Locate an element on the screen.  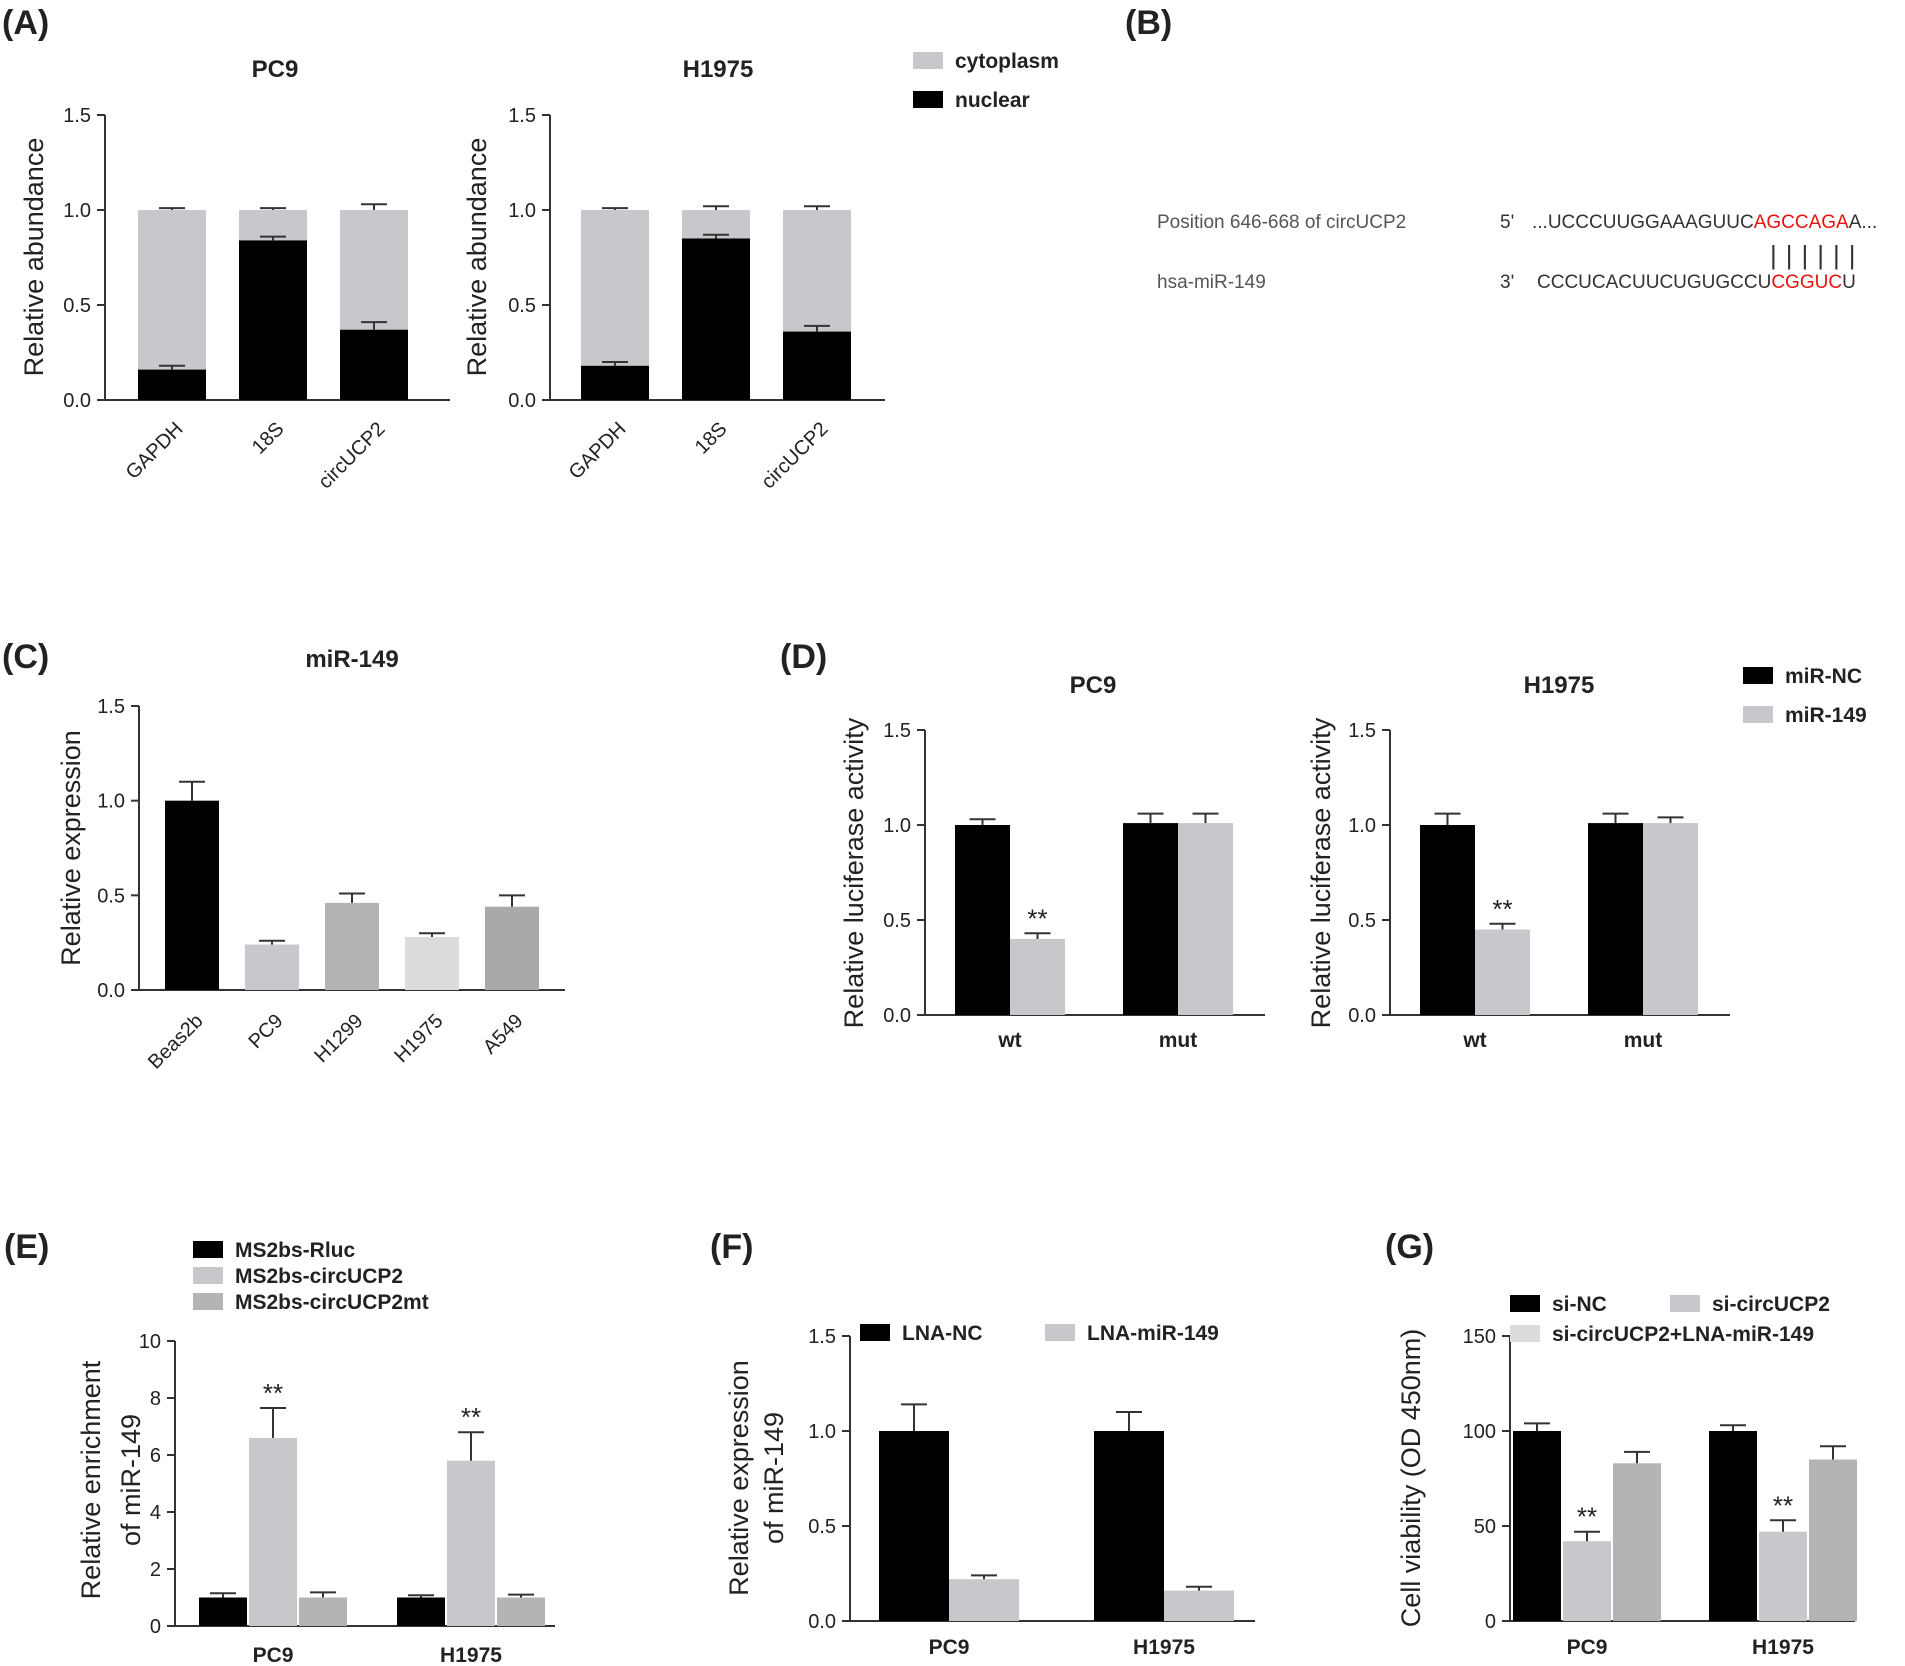
panel-label-d: (D) is located at coordinates (803, 657).